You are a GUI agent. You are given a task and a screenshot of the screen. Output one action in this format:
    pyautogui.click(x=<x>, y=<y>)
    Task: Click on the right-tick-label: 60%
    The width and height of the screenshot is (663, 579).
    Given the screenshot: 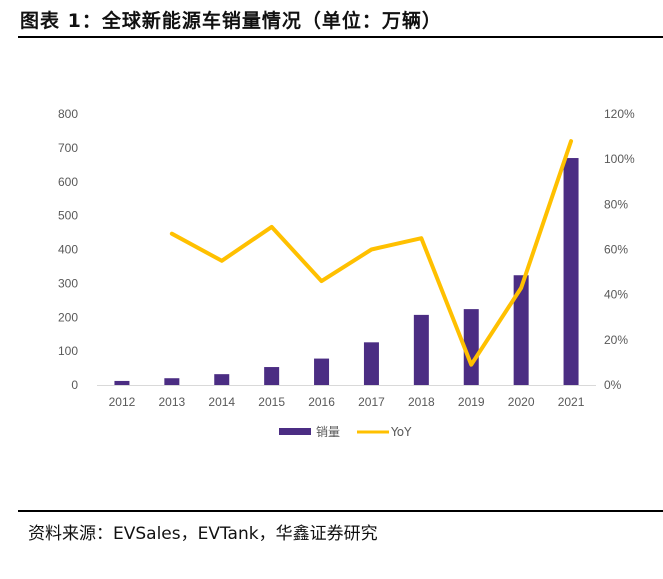 What is the action you would take?
    pyautogui.click(x=616, y=250)
    